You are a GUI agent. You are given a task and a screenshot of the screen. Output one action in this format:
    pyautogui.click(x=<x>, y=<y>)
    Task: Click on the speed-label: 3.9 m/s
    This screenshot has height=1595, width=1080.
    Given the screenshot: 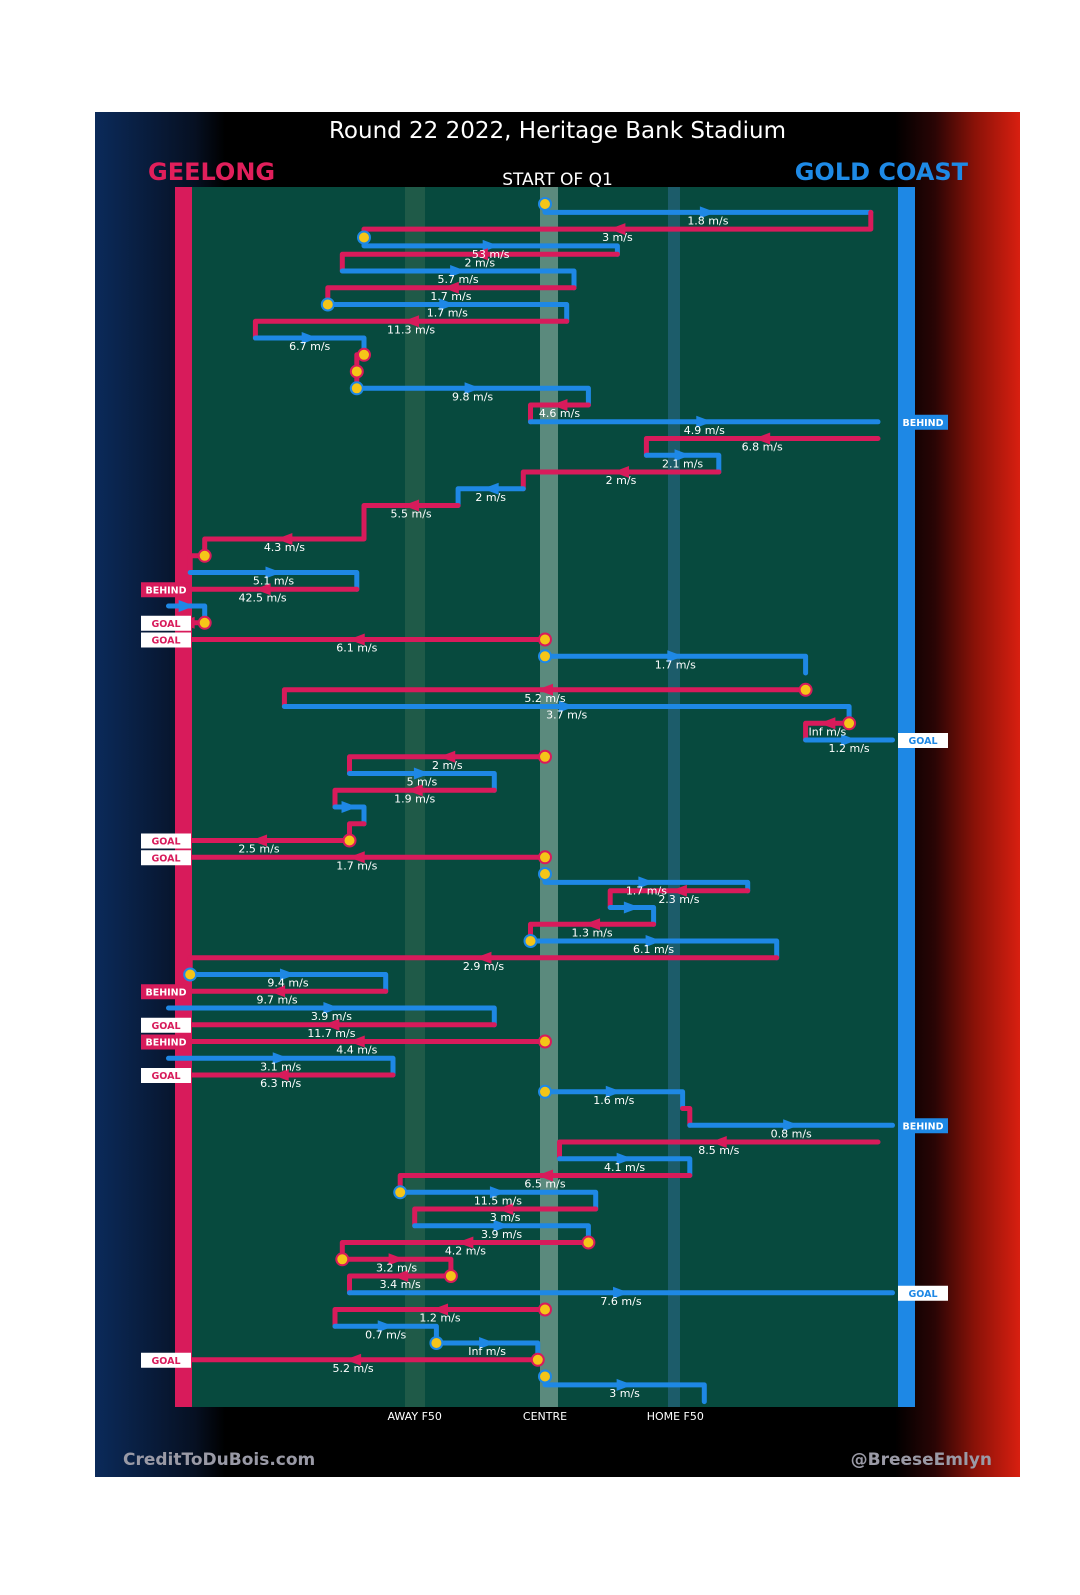 What is the action you would take?
    pyautogui.click(x=331, y=1016)
    